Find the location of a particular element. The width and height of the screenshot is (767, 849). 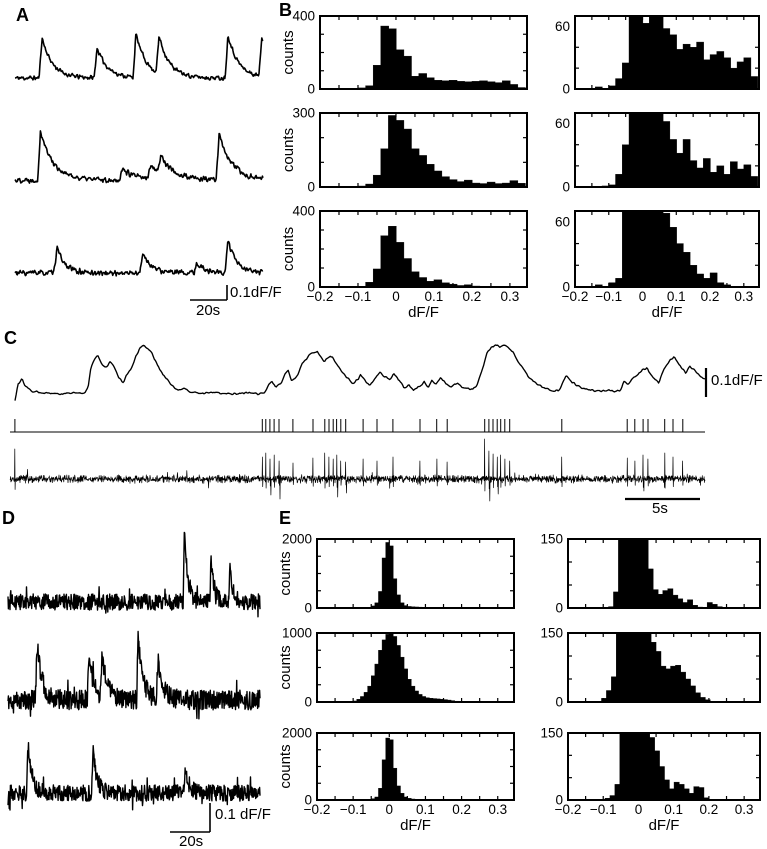

panel-d-label: D is located at coordinates (8, 518).